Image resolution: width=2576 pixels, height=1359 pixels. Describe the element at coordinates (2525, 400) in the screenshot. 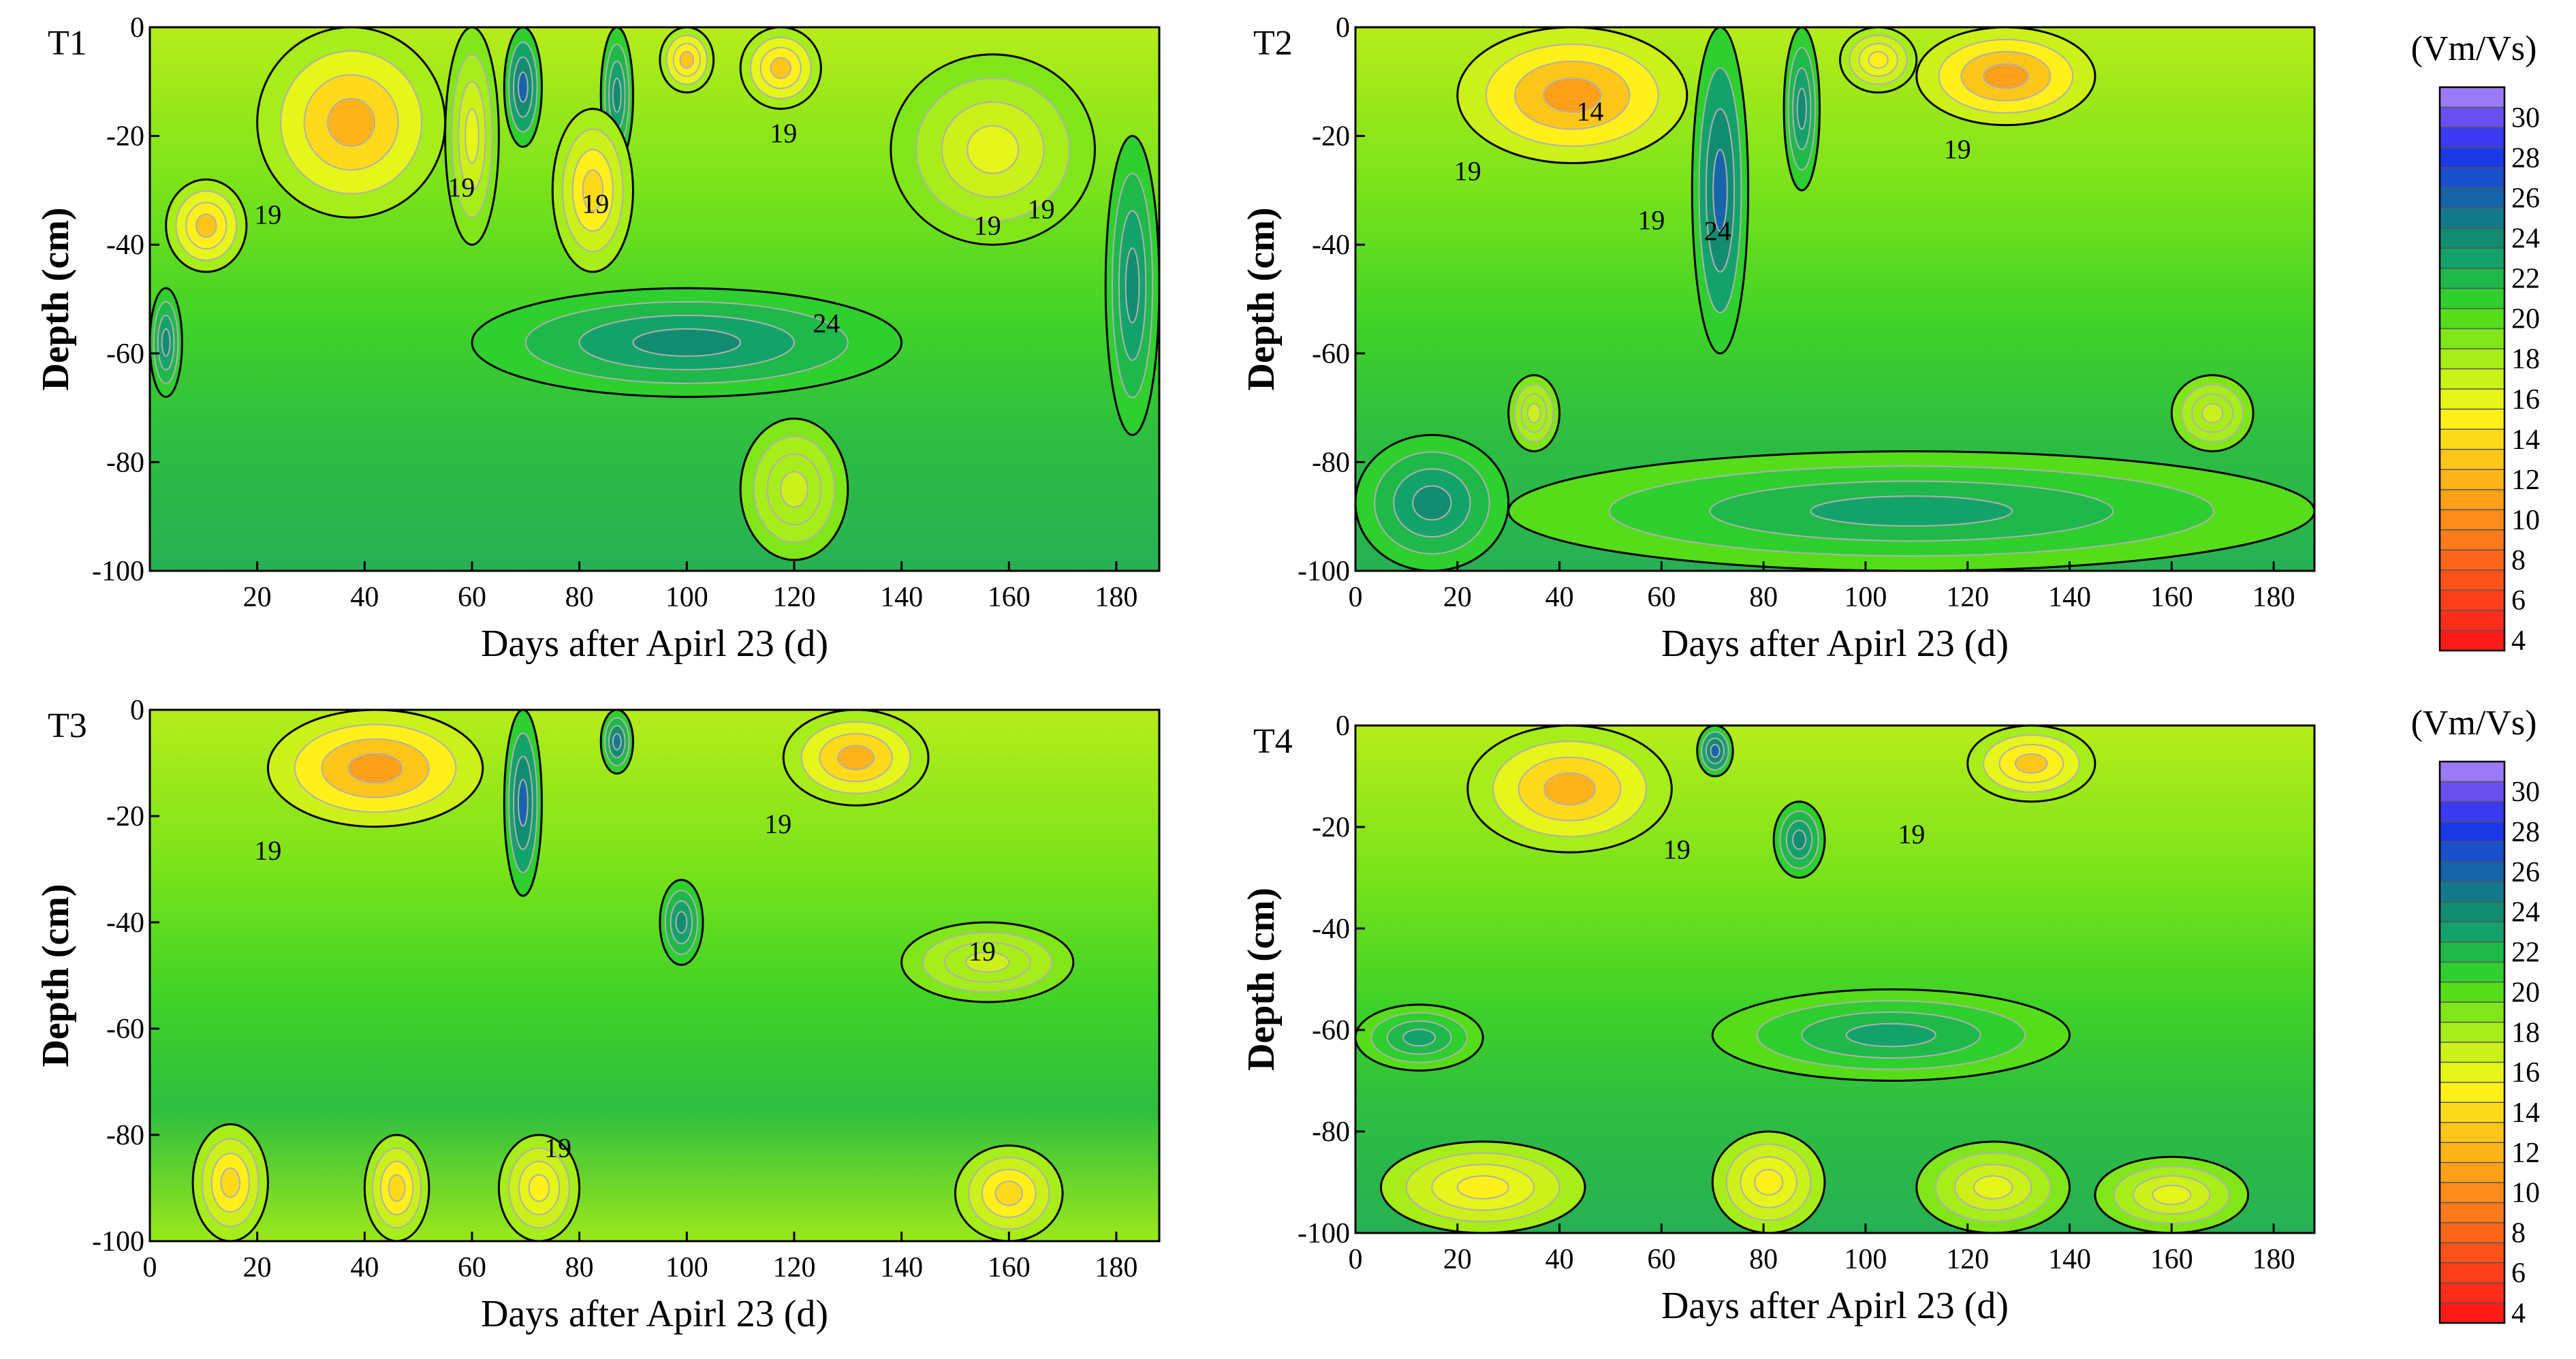

I see `legend-tick-label: 16` at that location.